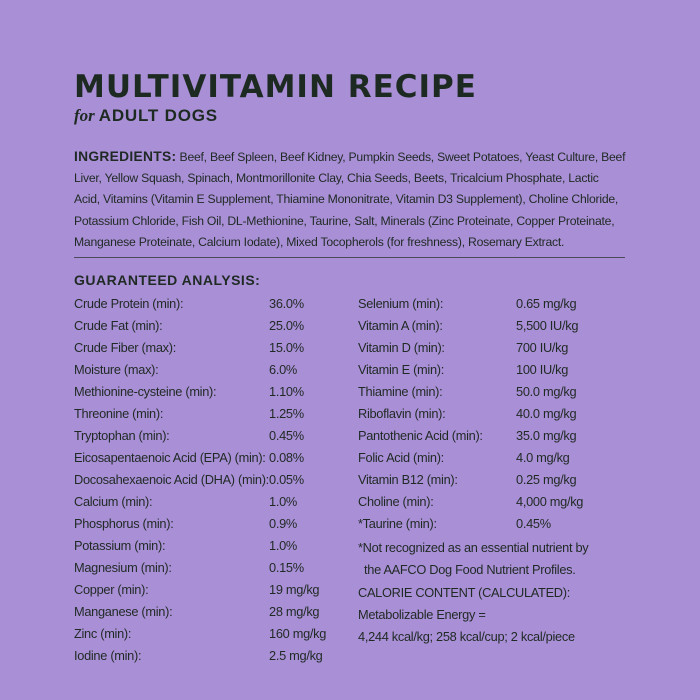 Image resolution: width=700 pixels, height=700 pixels. Describe the element at coordinates (204, 590) in the screenshot. I see `analysis-row: Copper (min): 19 mg/kg` at that location.